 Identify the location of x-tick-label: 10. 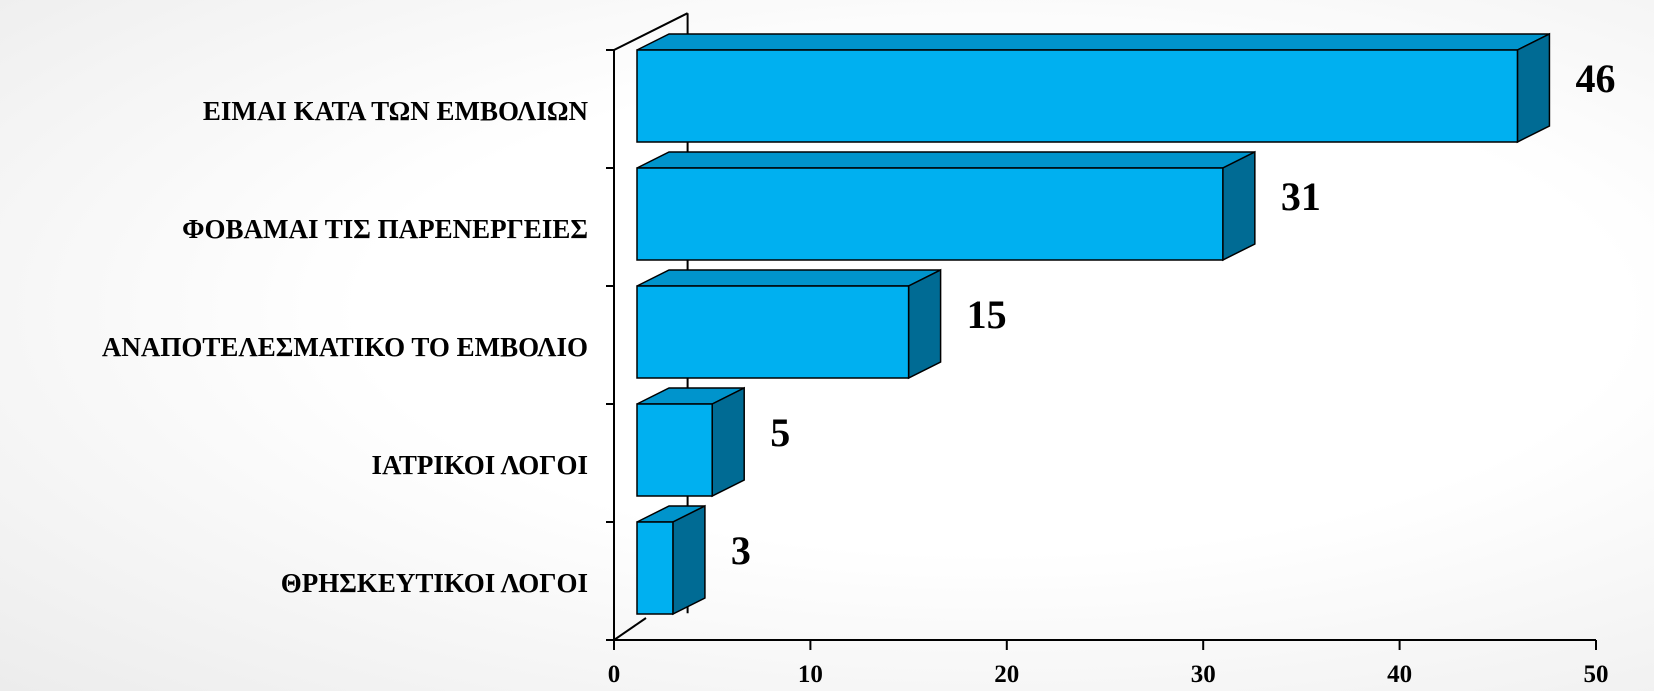
(810, 674).